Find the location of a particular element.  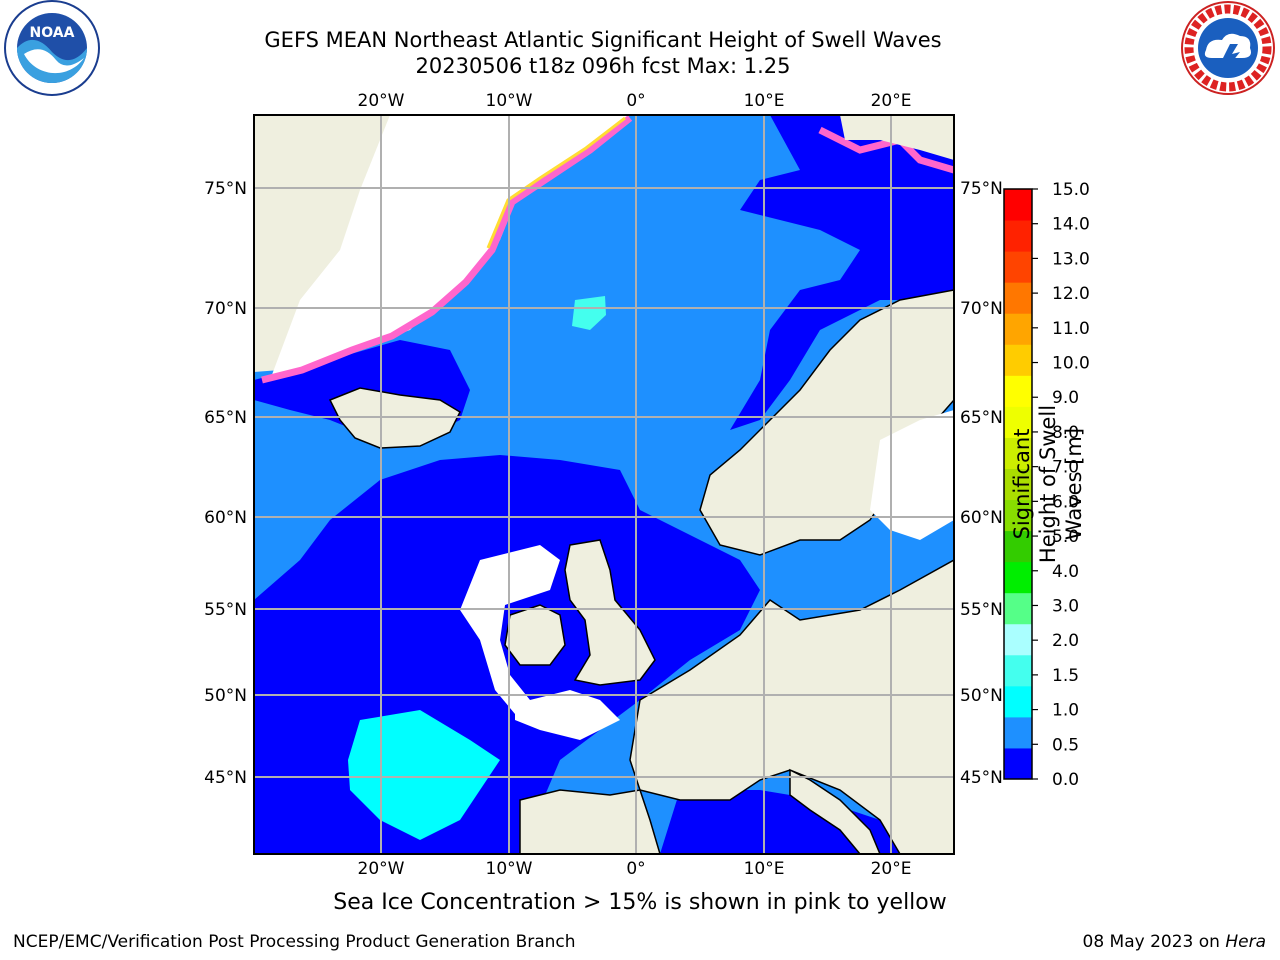

colorbar-tick-label: 15.0 is located at coordinates (1071, 190).